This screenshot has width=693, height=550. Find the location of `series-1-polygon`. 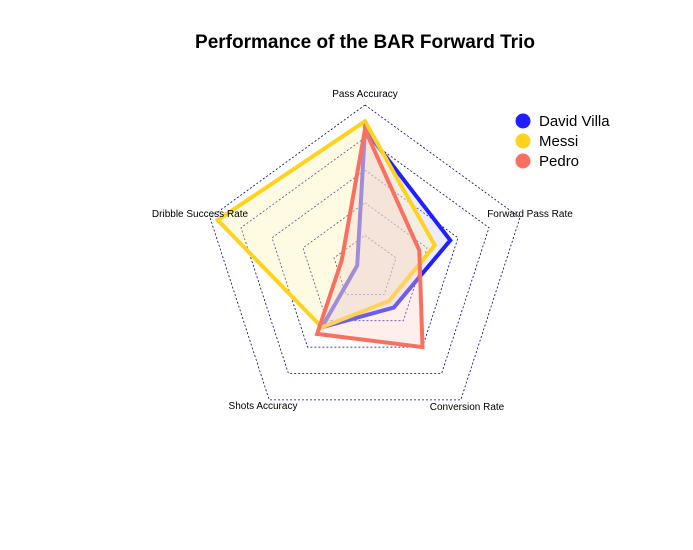

series-1-polygon is located at coordinates (326, 224).